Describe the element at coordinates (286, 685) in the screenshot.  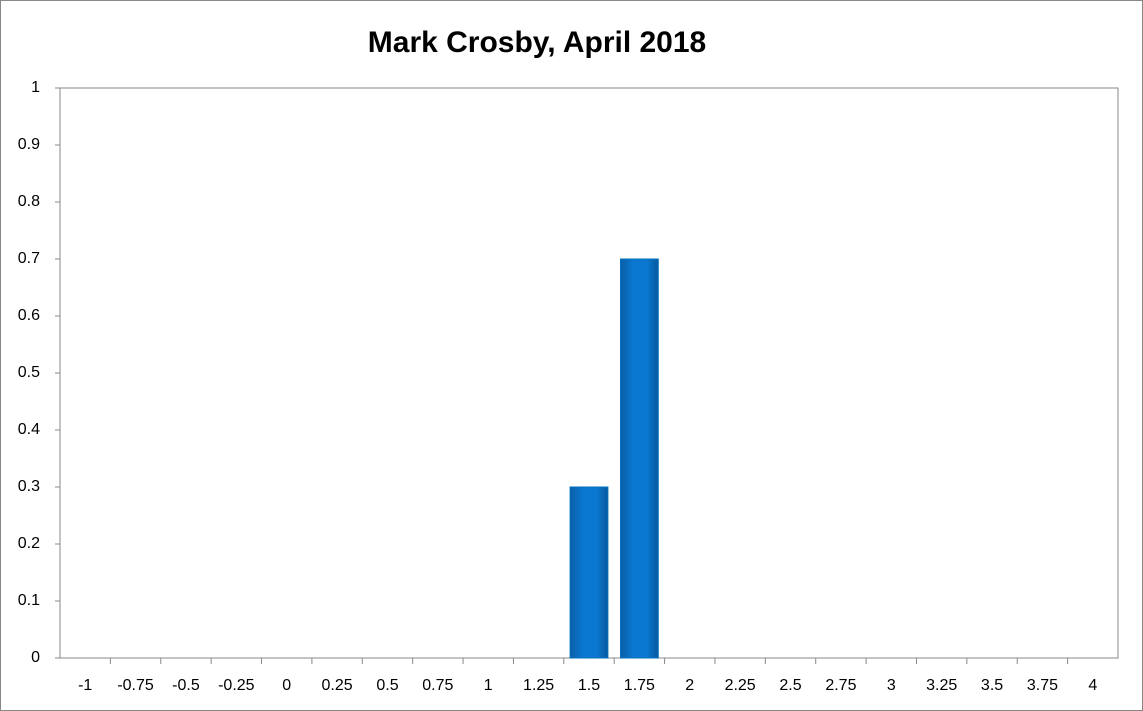
I see `x-tick-label: 0` at that location.